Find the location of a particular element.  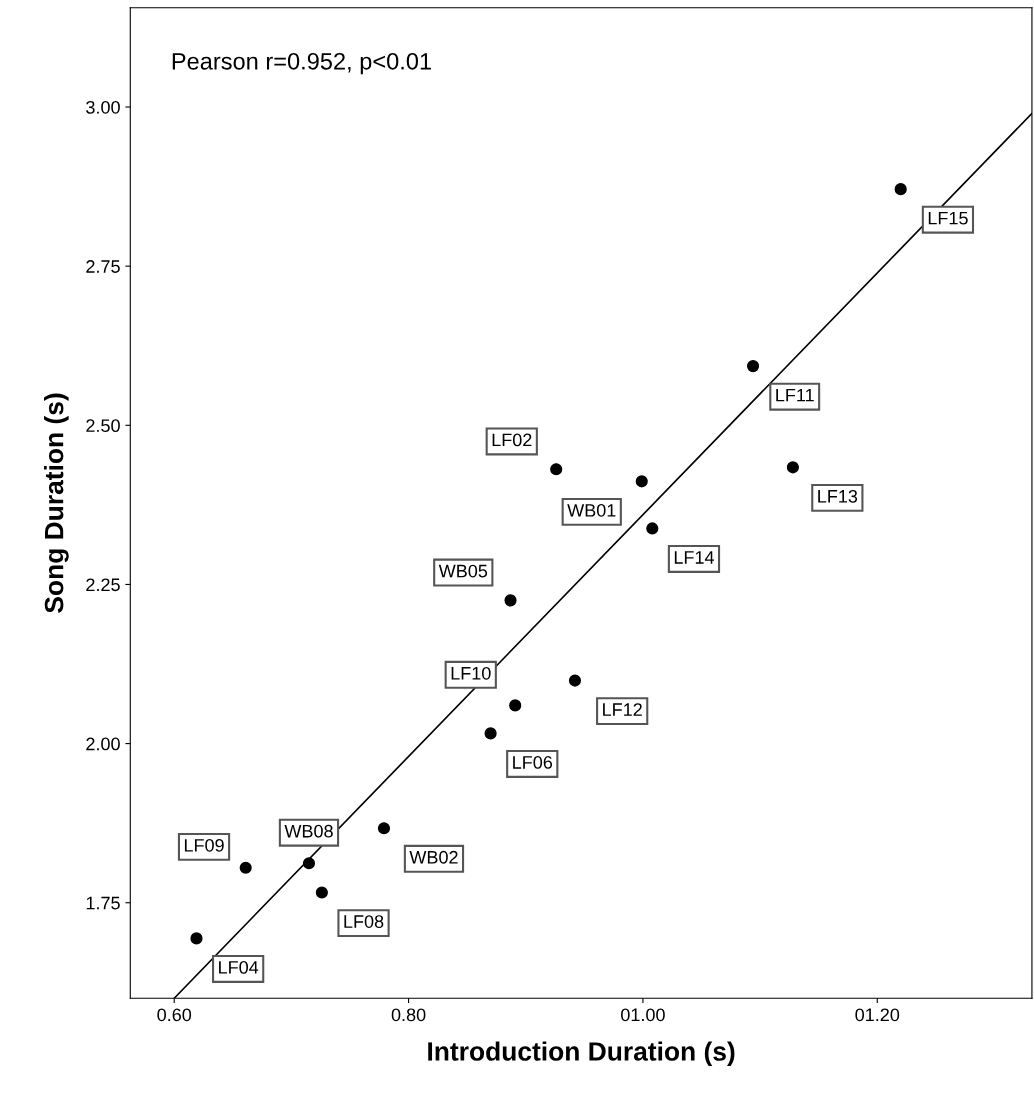

annotation: LF15 is located at coordinates (948, 218).